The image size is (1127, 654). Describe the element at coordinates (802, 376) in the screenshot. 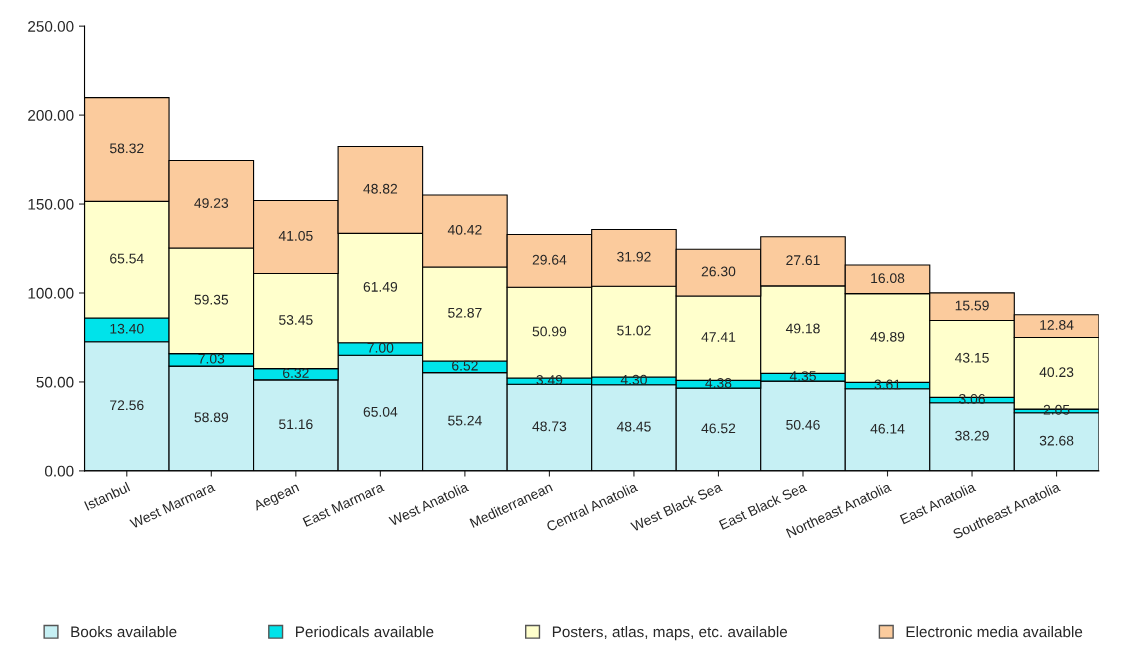

I see `data-label: 4.35` at that location.